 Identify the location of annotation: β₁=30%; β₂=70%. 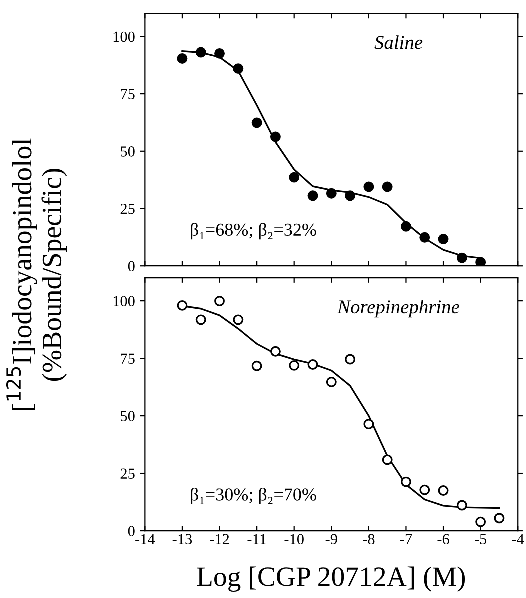
(253, 496).